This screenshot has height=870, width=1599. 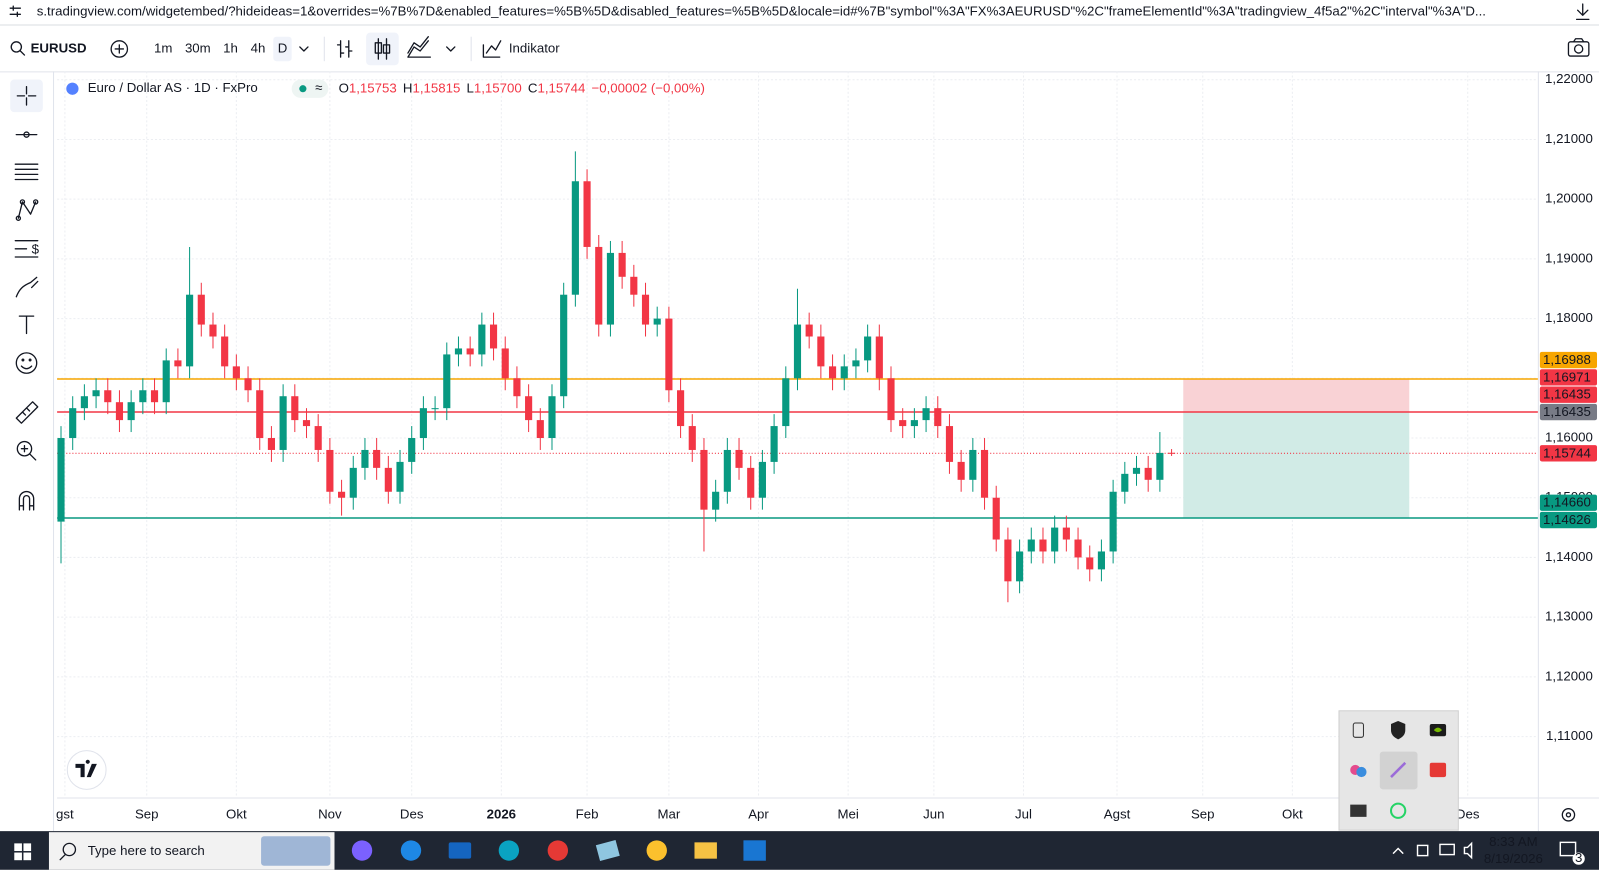 What do you see at coordinates (1569, 317) in the screenshot?
I see `y-tick-label: 1,18000` at bounding box center [1569, 317].